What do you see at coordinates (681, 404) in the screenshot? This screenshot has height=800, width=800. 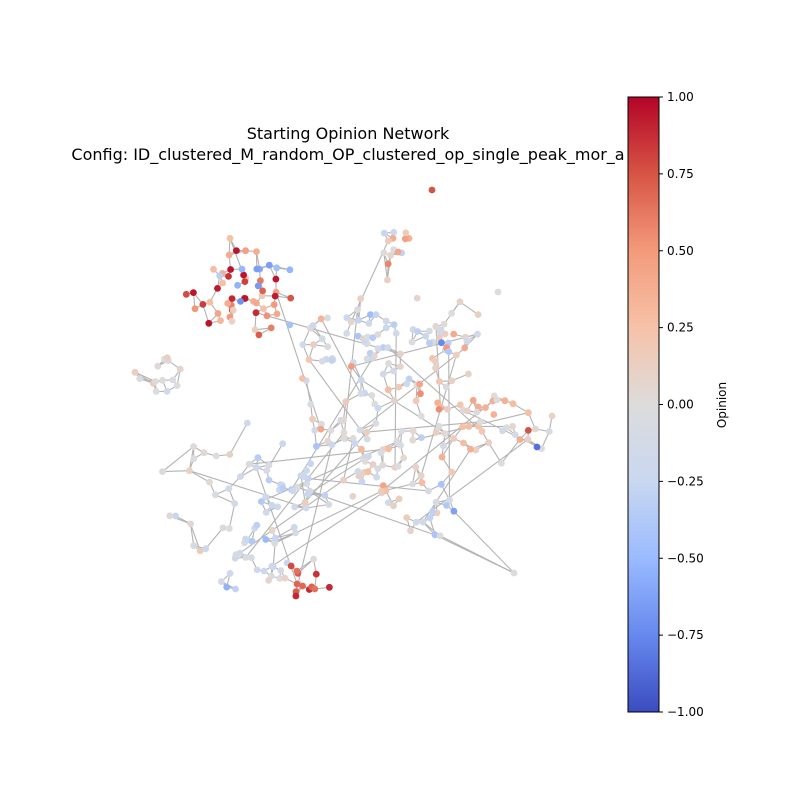 I see `colorbar-ticks: 1.00 0.75 0.50 0.25 0.00 −0.25 −0.50 −0.75 −1.00` at bounding box center [681, 404].